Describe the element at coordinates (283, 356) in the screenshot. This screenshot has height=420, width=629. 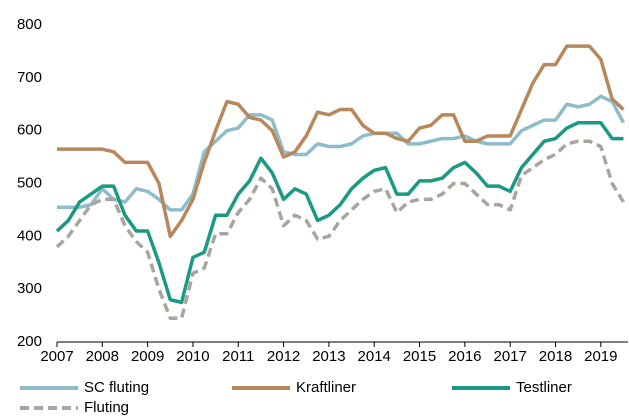
I see `x-tick-label: 2012` at that location.